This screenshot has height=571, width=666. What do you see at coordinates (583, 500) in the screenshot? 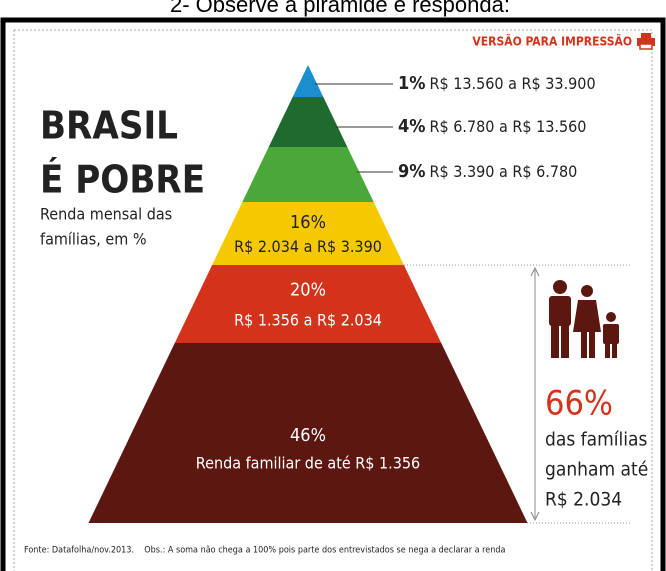
I see `side-text: R$ 2.034` at bounding box center [583, 500].